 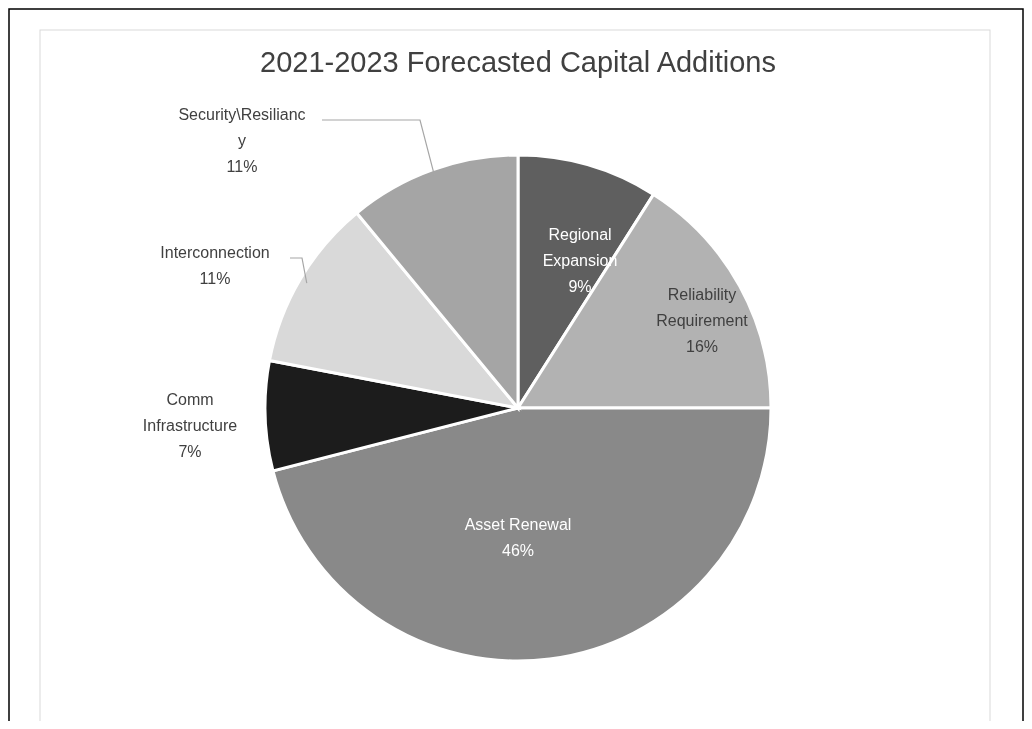 I want to click on slice-label: Security\Resiliancy, so click(x=242, y=127).